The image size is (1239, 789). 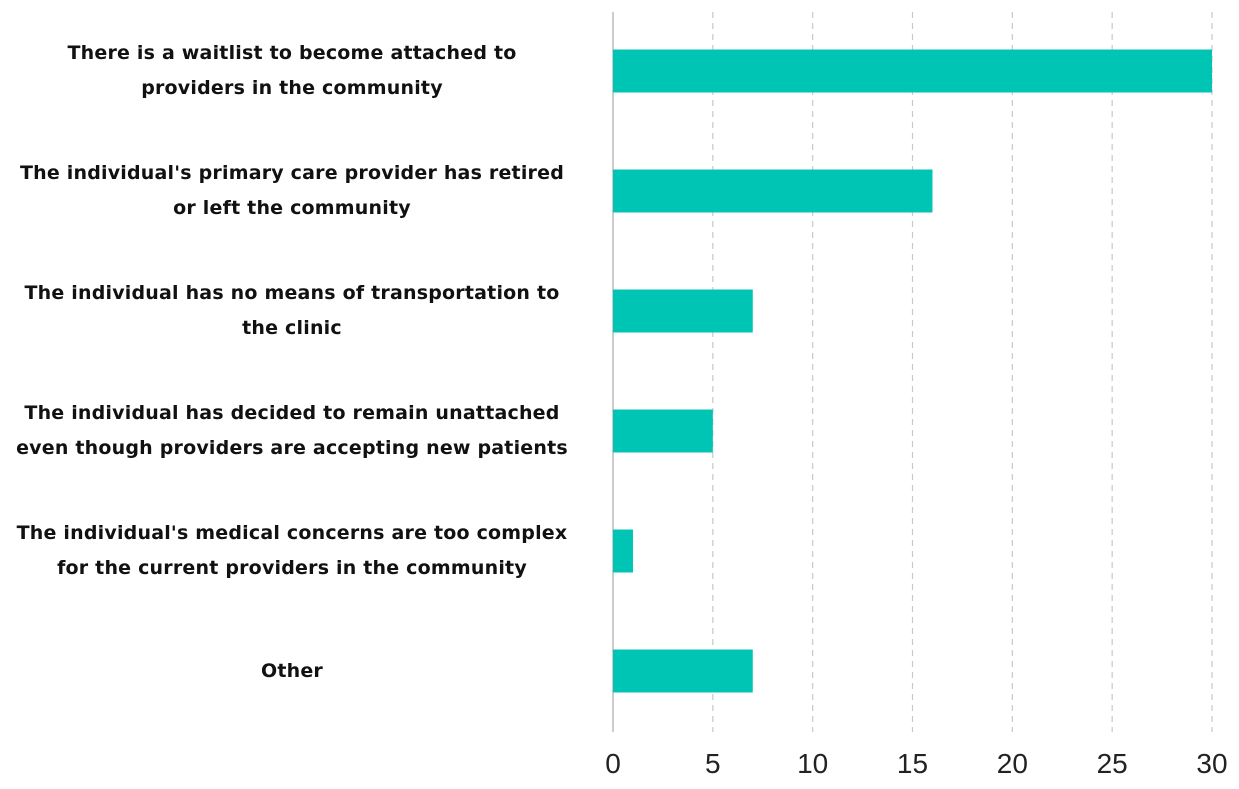 I want to click on category-label-line: the clinic, so click(x=292, y=328).